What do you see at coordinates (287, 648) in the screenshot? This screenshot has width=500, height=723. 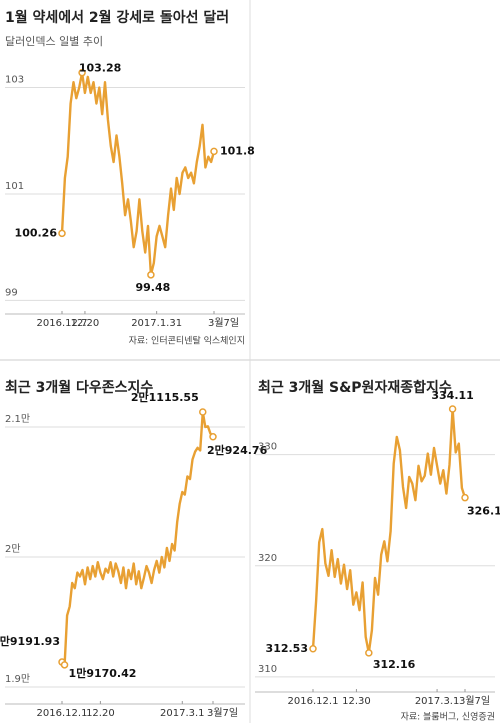 I see `value-label: 312.53` at bounding box center [287, 648].